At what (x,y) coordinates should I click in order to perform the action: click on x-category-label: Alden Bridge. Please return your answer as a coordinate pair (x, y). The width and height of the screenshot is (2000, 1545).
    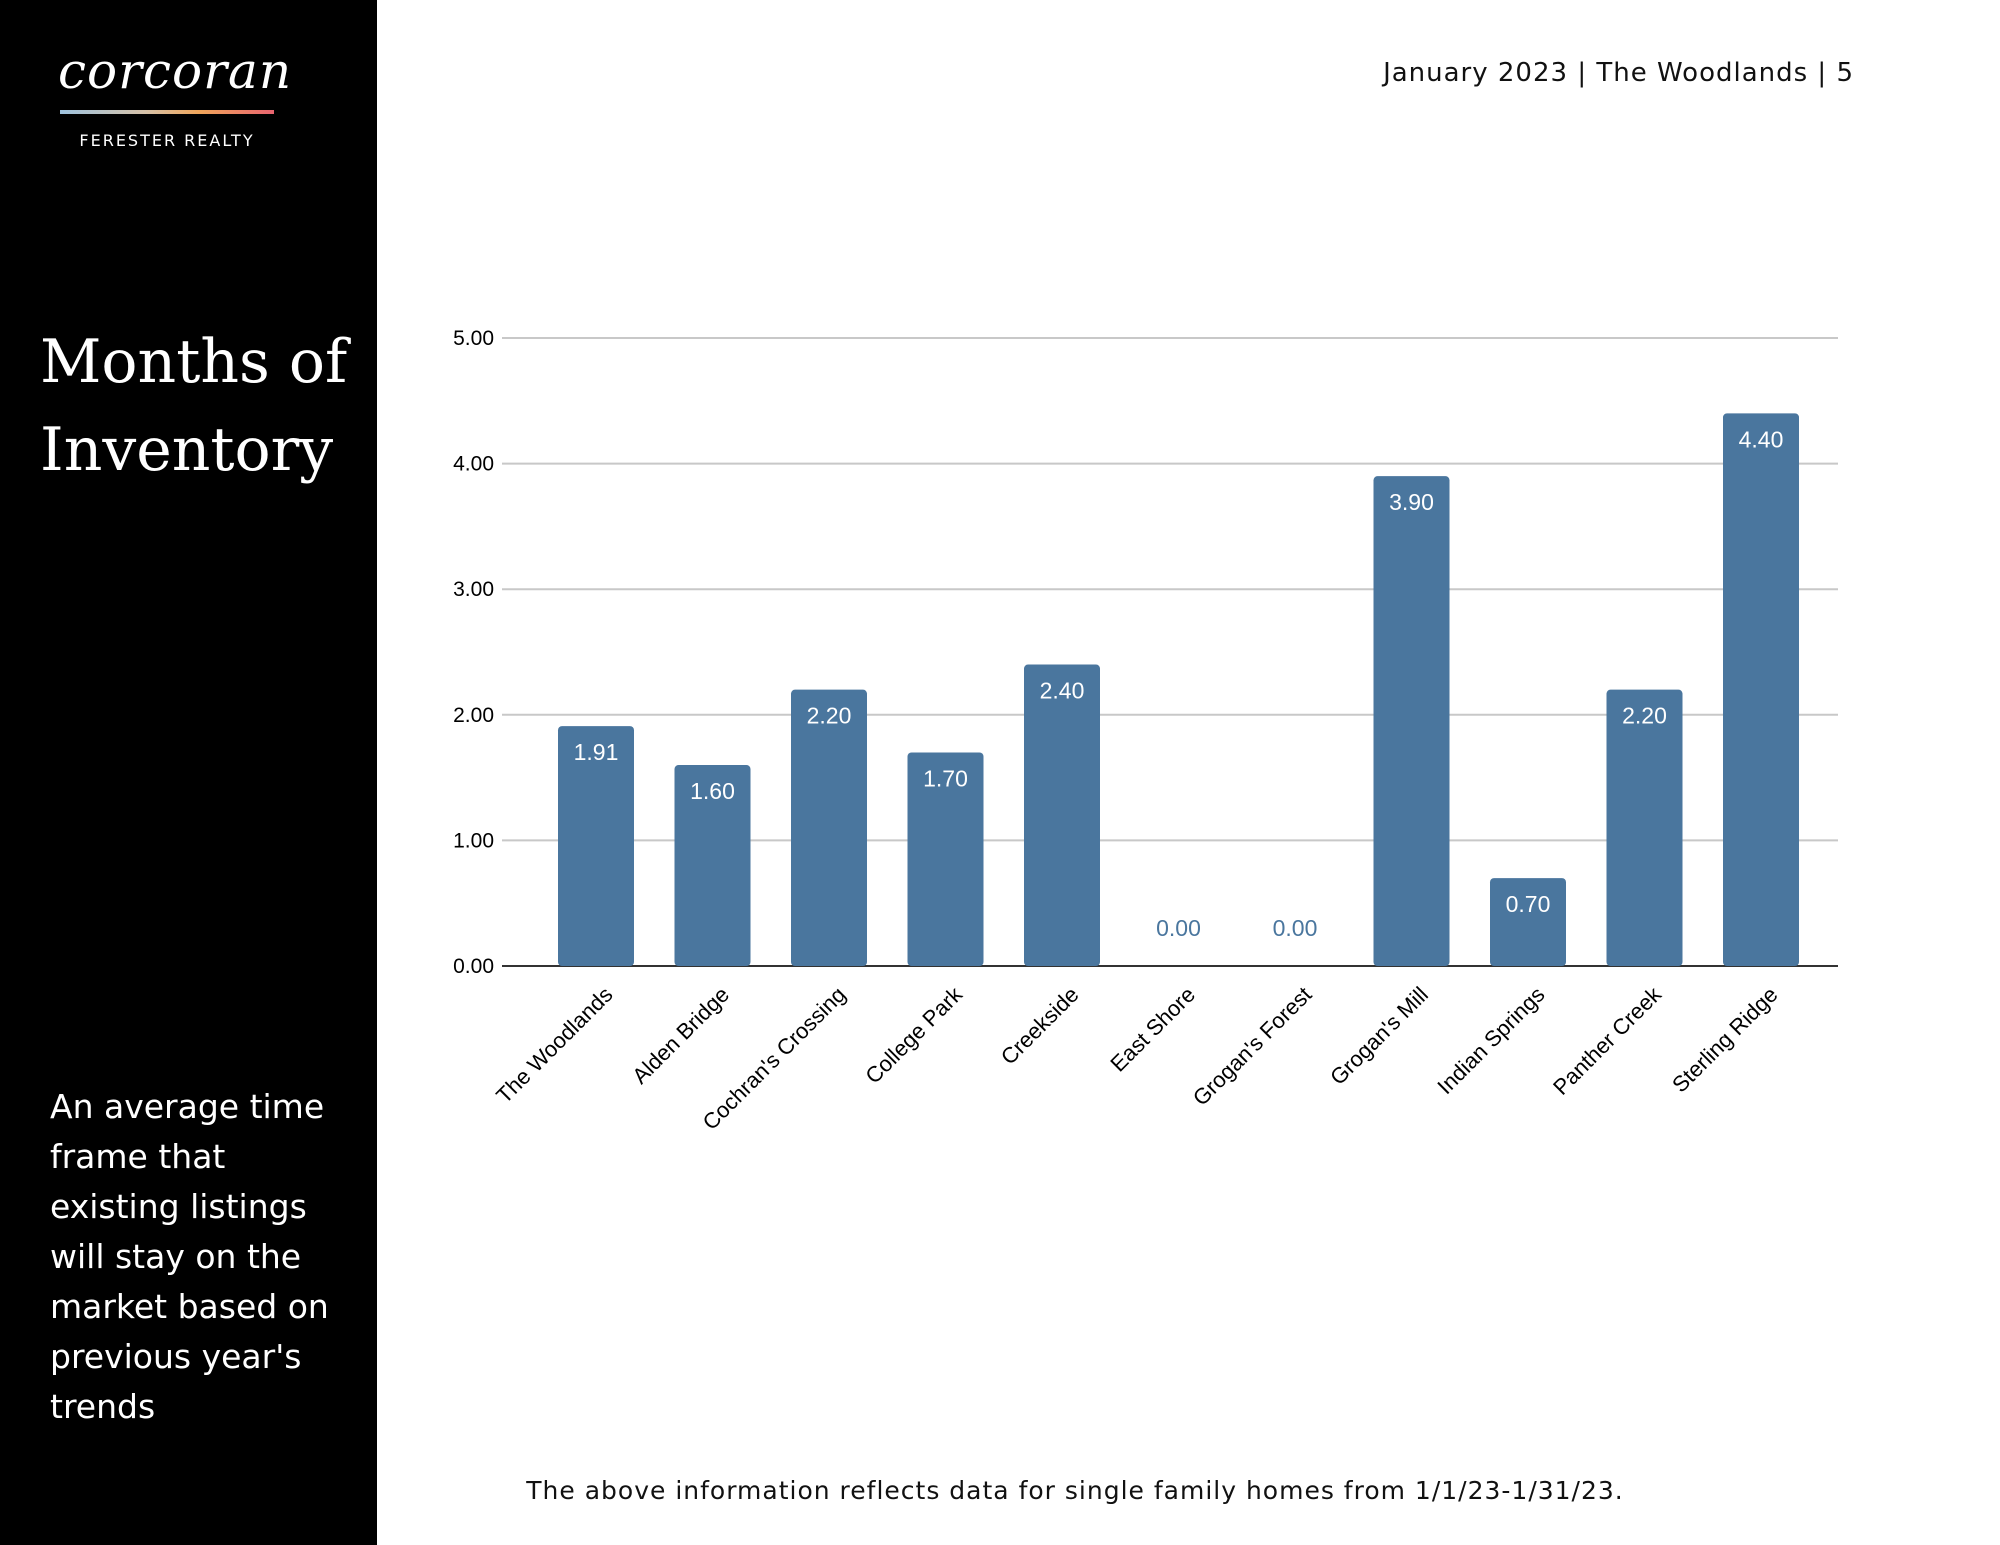
    Looking at the image, I should click on (680, 1035).